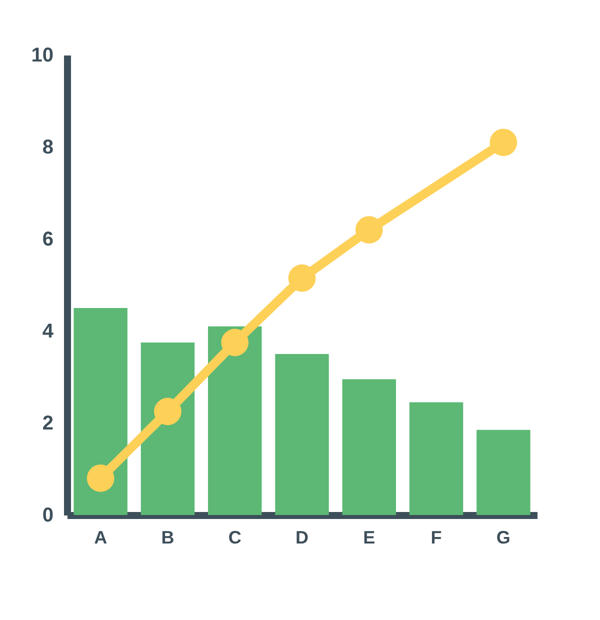 Image resolution: width=600 pixels, height=620 pixels. I want to click on y-tick-label: 6, so click(48, 239).